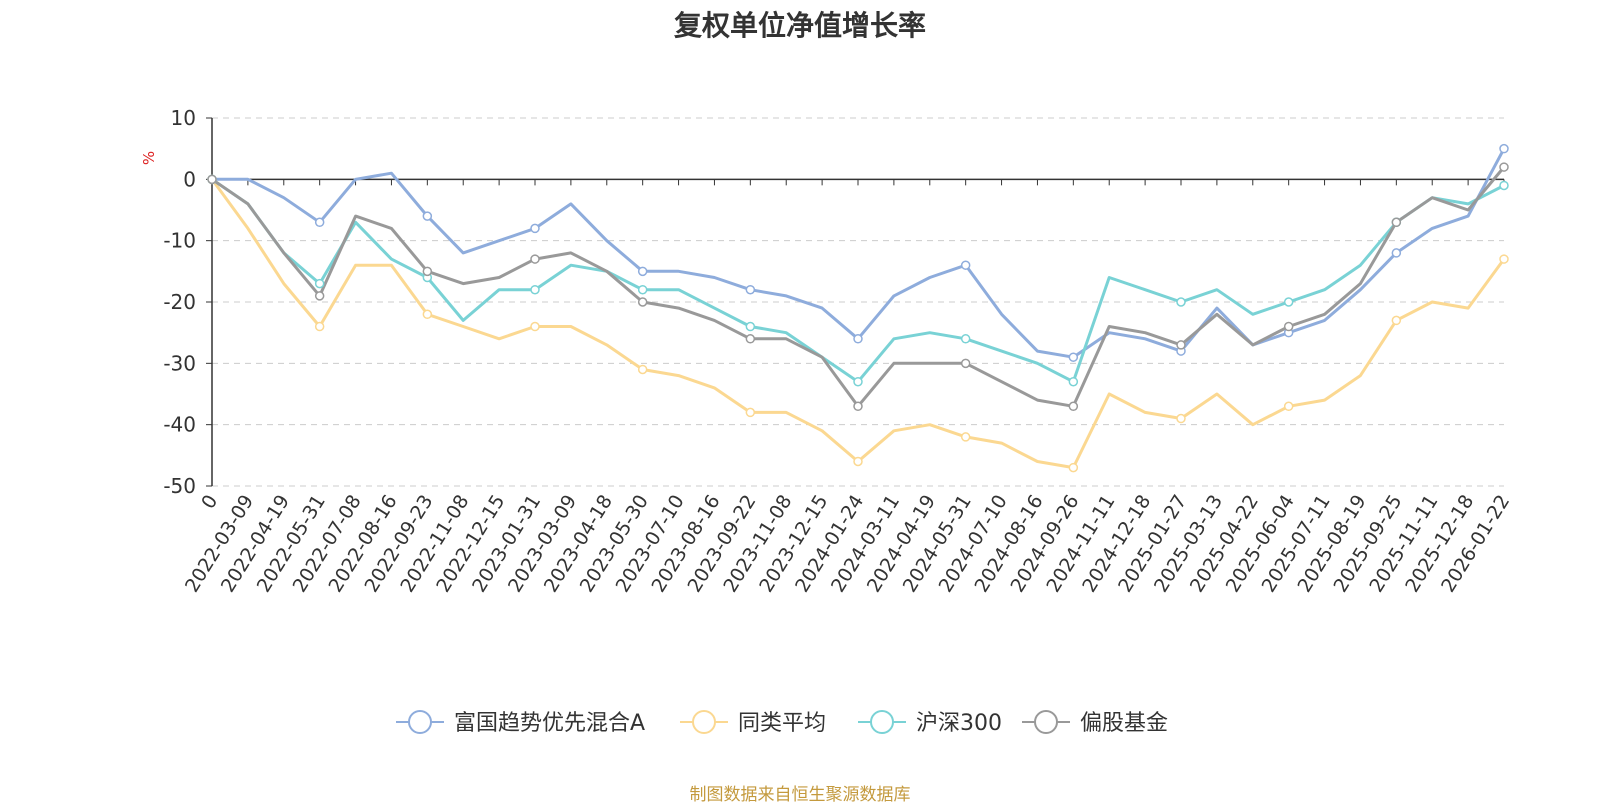 The image size is (1600, 805). What do you see at coordinates (179, 363) in the screenshot?
I see `y-tick-label: -30` at bounding box center [179, 363].